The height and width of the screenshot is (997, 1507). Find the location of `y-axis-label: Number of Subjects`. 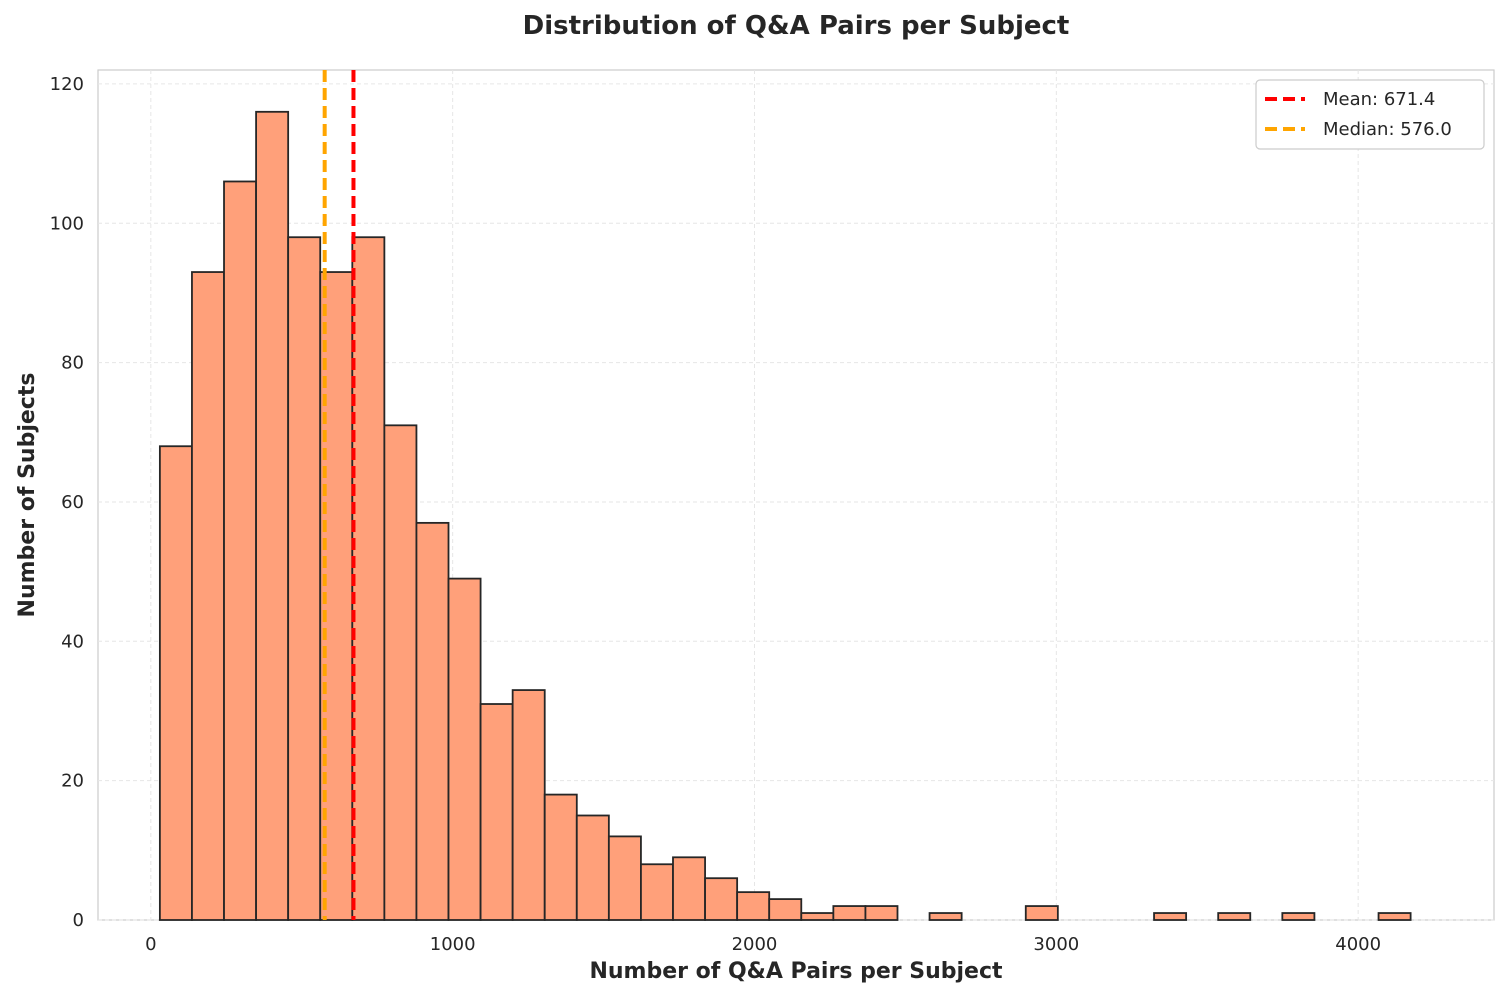

y-axis-label: Number of Subjects is located at coordinates (27, 495).